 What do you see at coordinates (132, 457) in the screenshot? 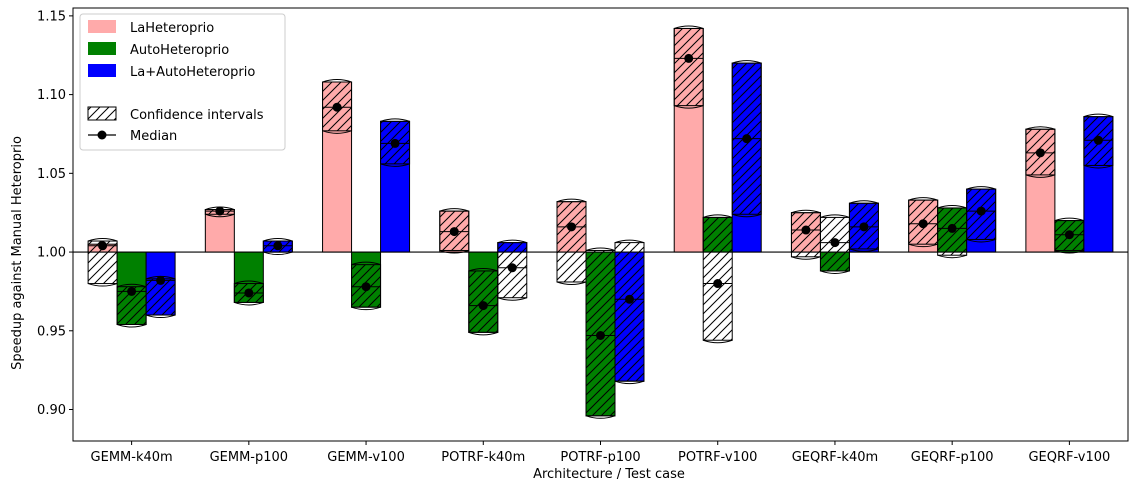
I see `x-tick-label-0: GEMM-k40m` at bounding box center [132, 457].